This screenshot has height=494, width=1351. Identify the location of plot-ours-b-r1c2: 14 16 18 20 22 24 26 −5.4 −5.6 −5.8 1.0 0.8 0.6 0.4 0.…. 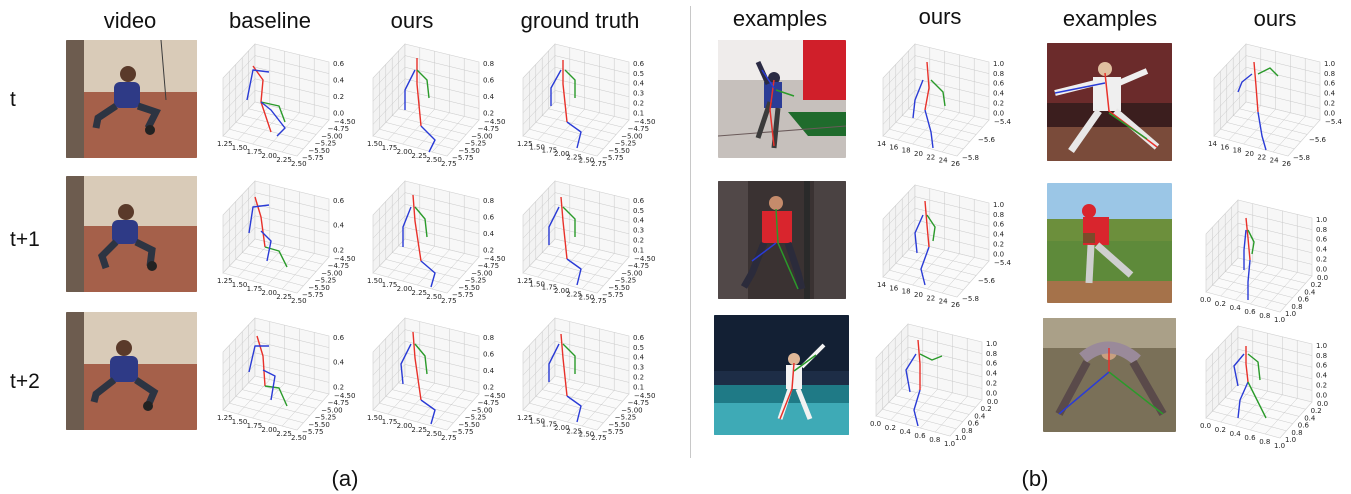
(1271, 105).